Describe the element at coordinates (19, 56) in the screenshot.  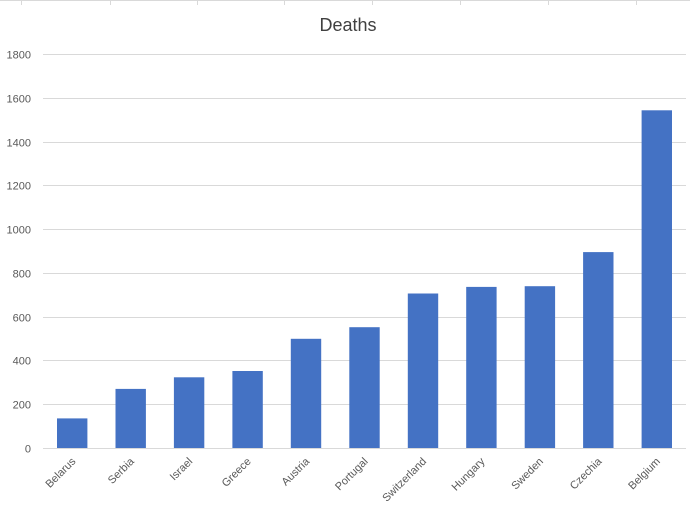
I see `y-tick-label: 1800` at that location.